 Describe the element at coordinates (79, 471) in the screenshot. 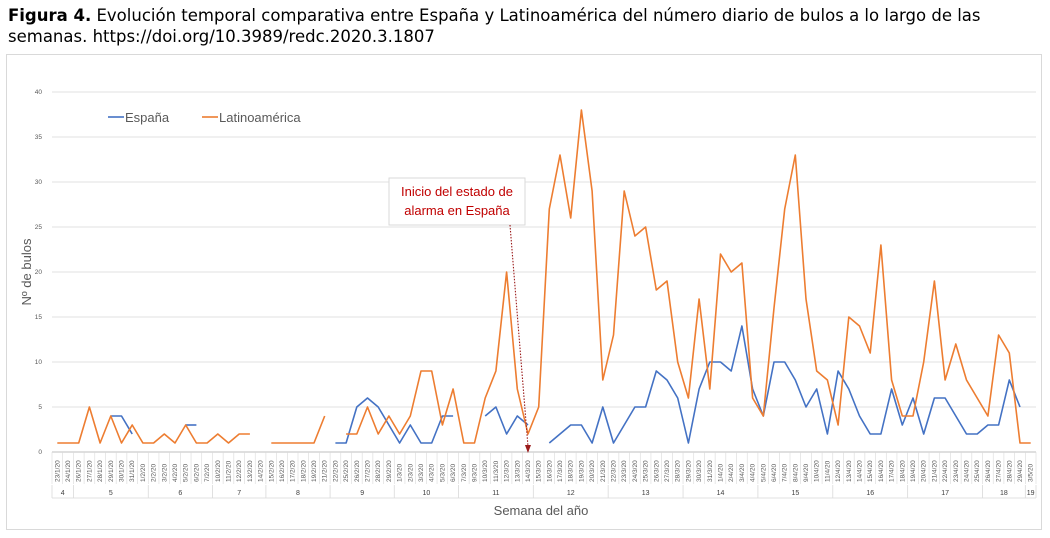

I see `x-tick-label-2: 26/1/20` at that location.